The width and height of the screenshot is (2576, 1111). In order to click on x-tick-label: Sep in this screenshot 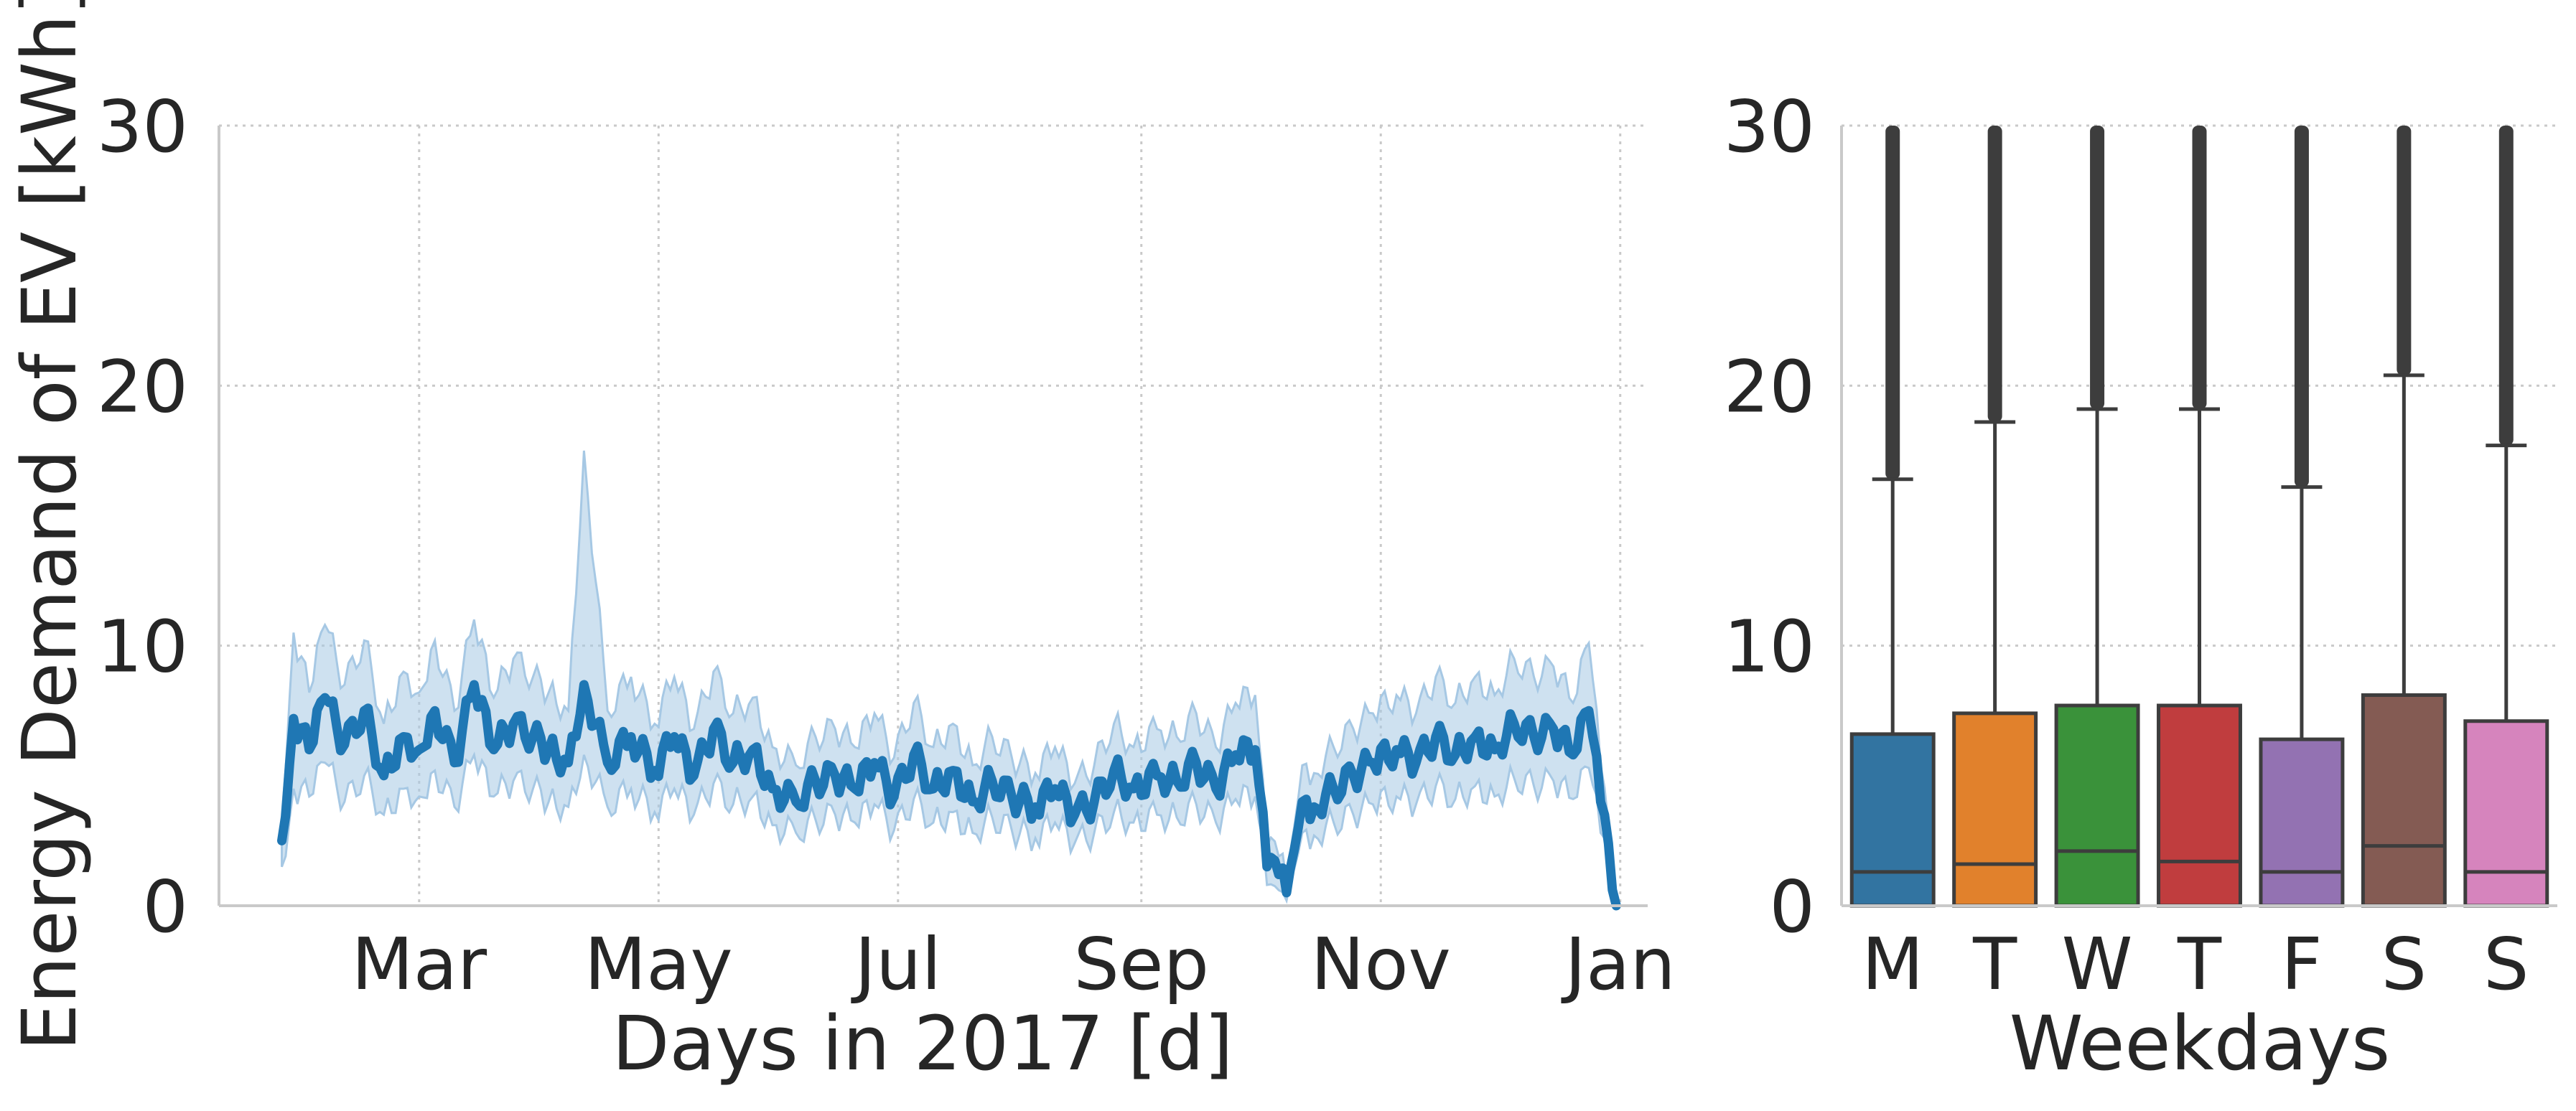, I will do `click(1141, 964)`.